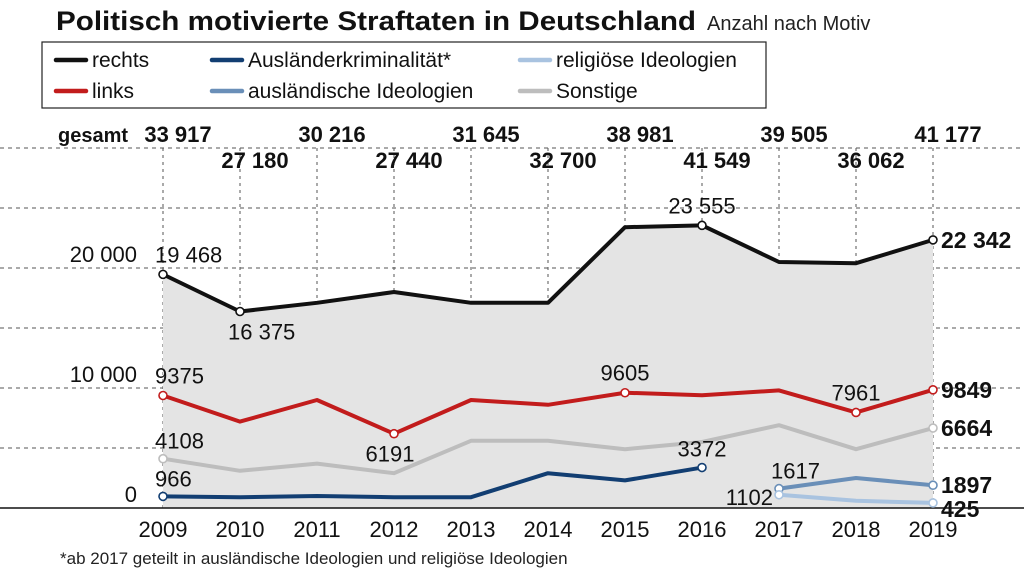  Describe the element at coordinates (933, 529) in the screenshot. I see `x-tick-label: 2019` at that location.